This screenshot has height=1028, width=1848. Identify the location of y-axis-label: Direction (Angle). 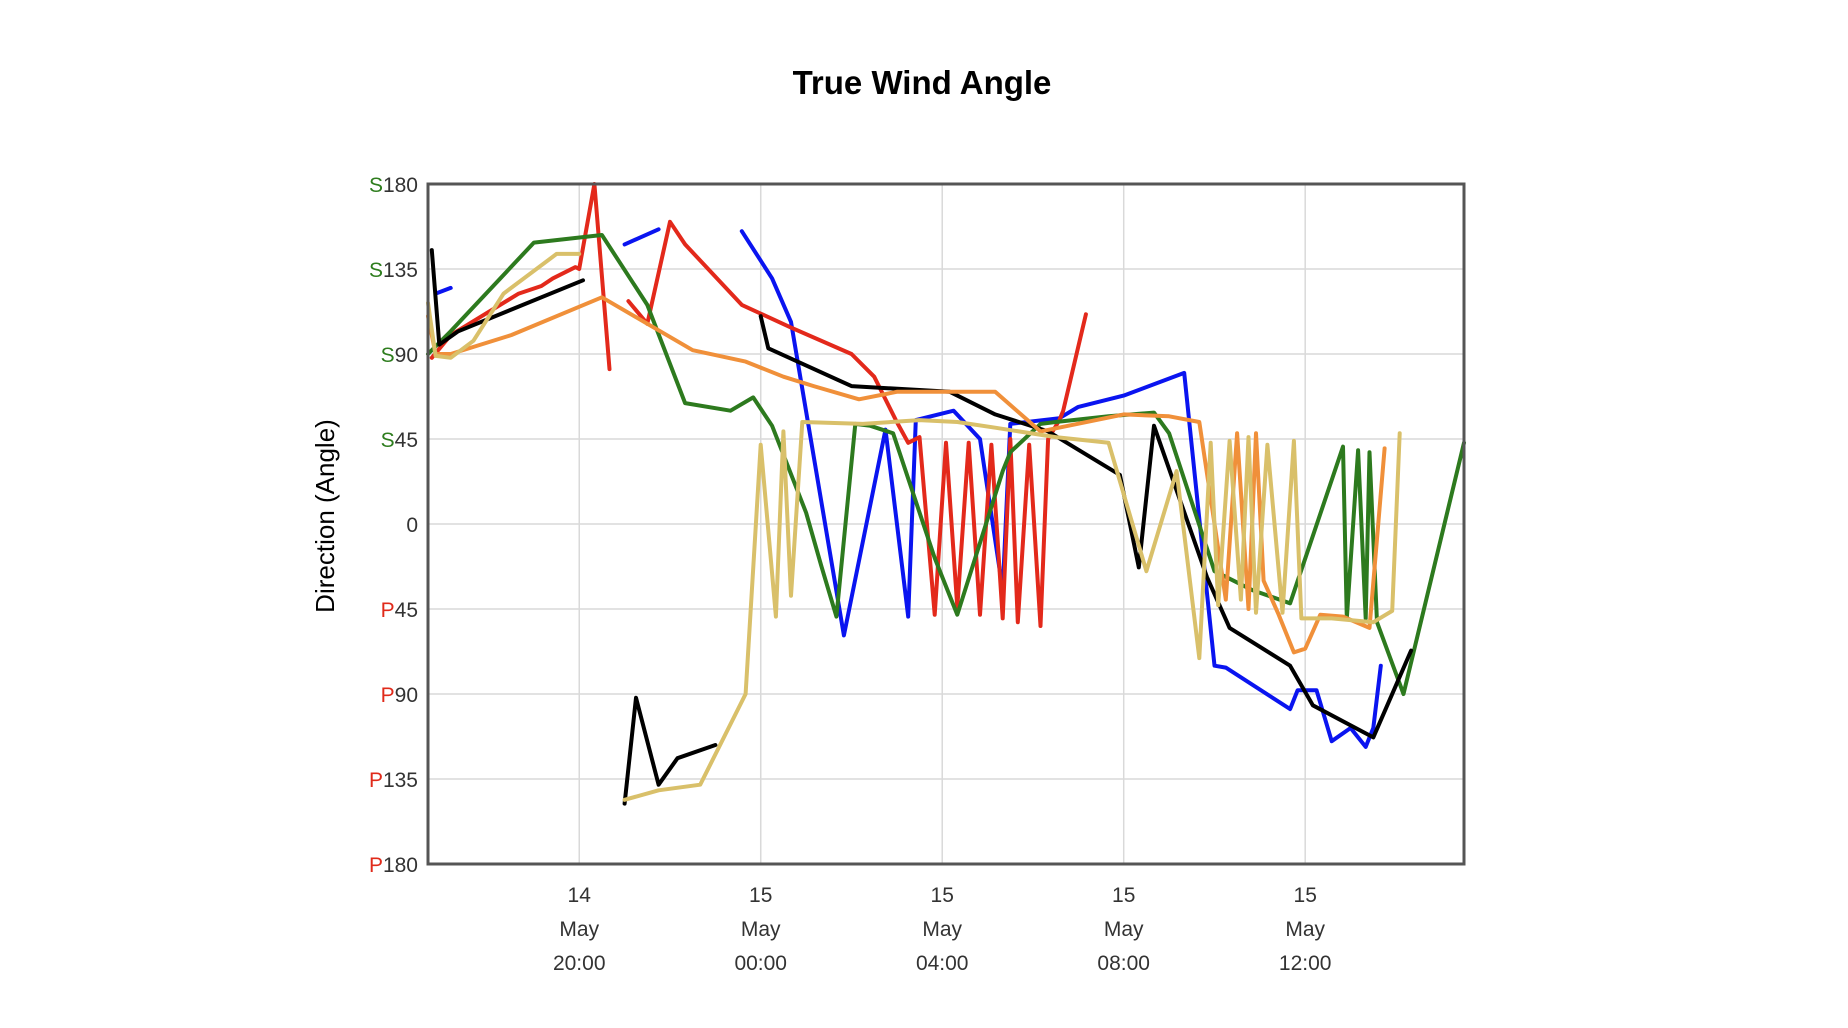
(325, 516).